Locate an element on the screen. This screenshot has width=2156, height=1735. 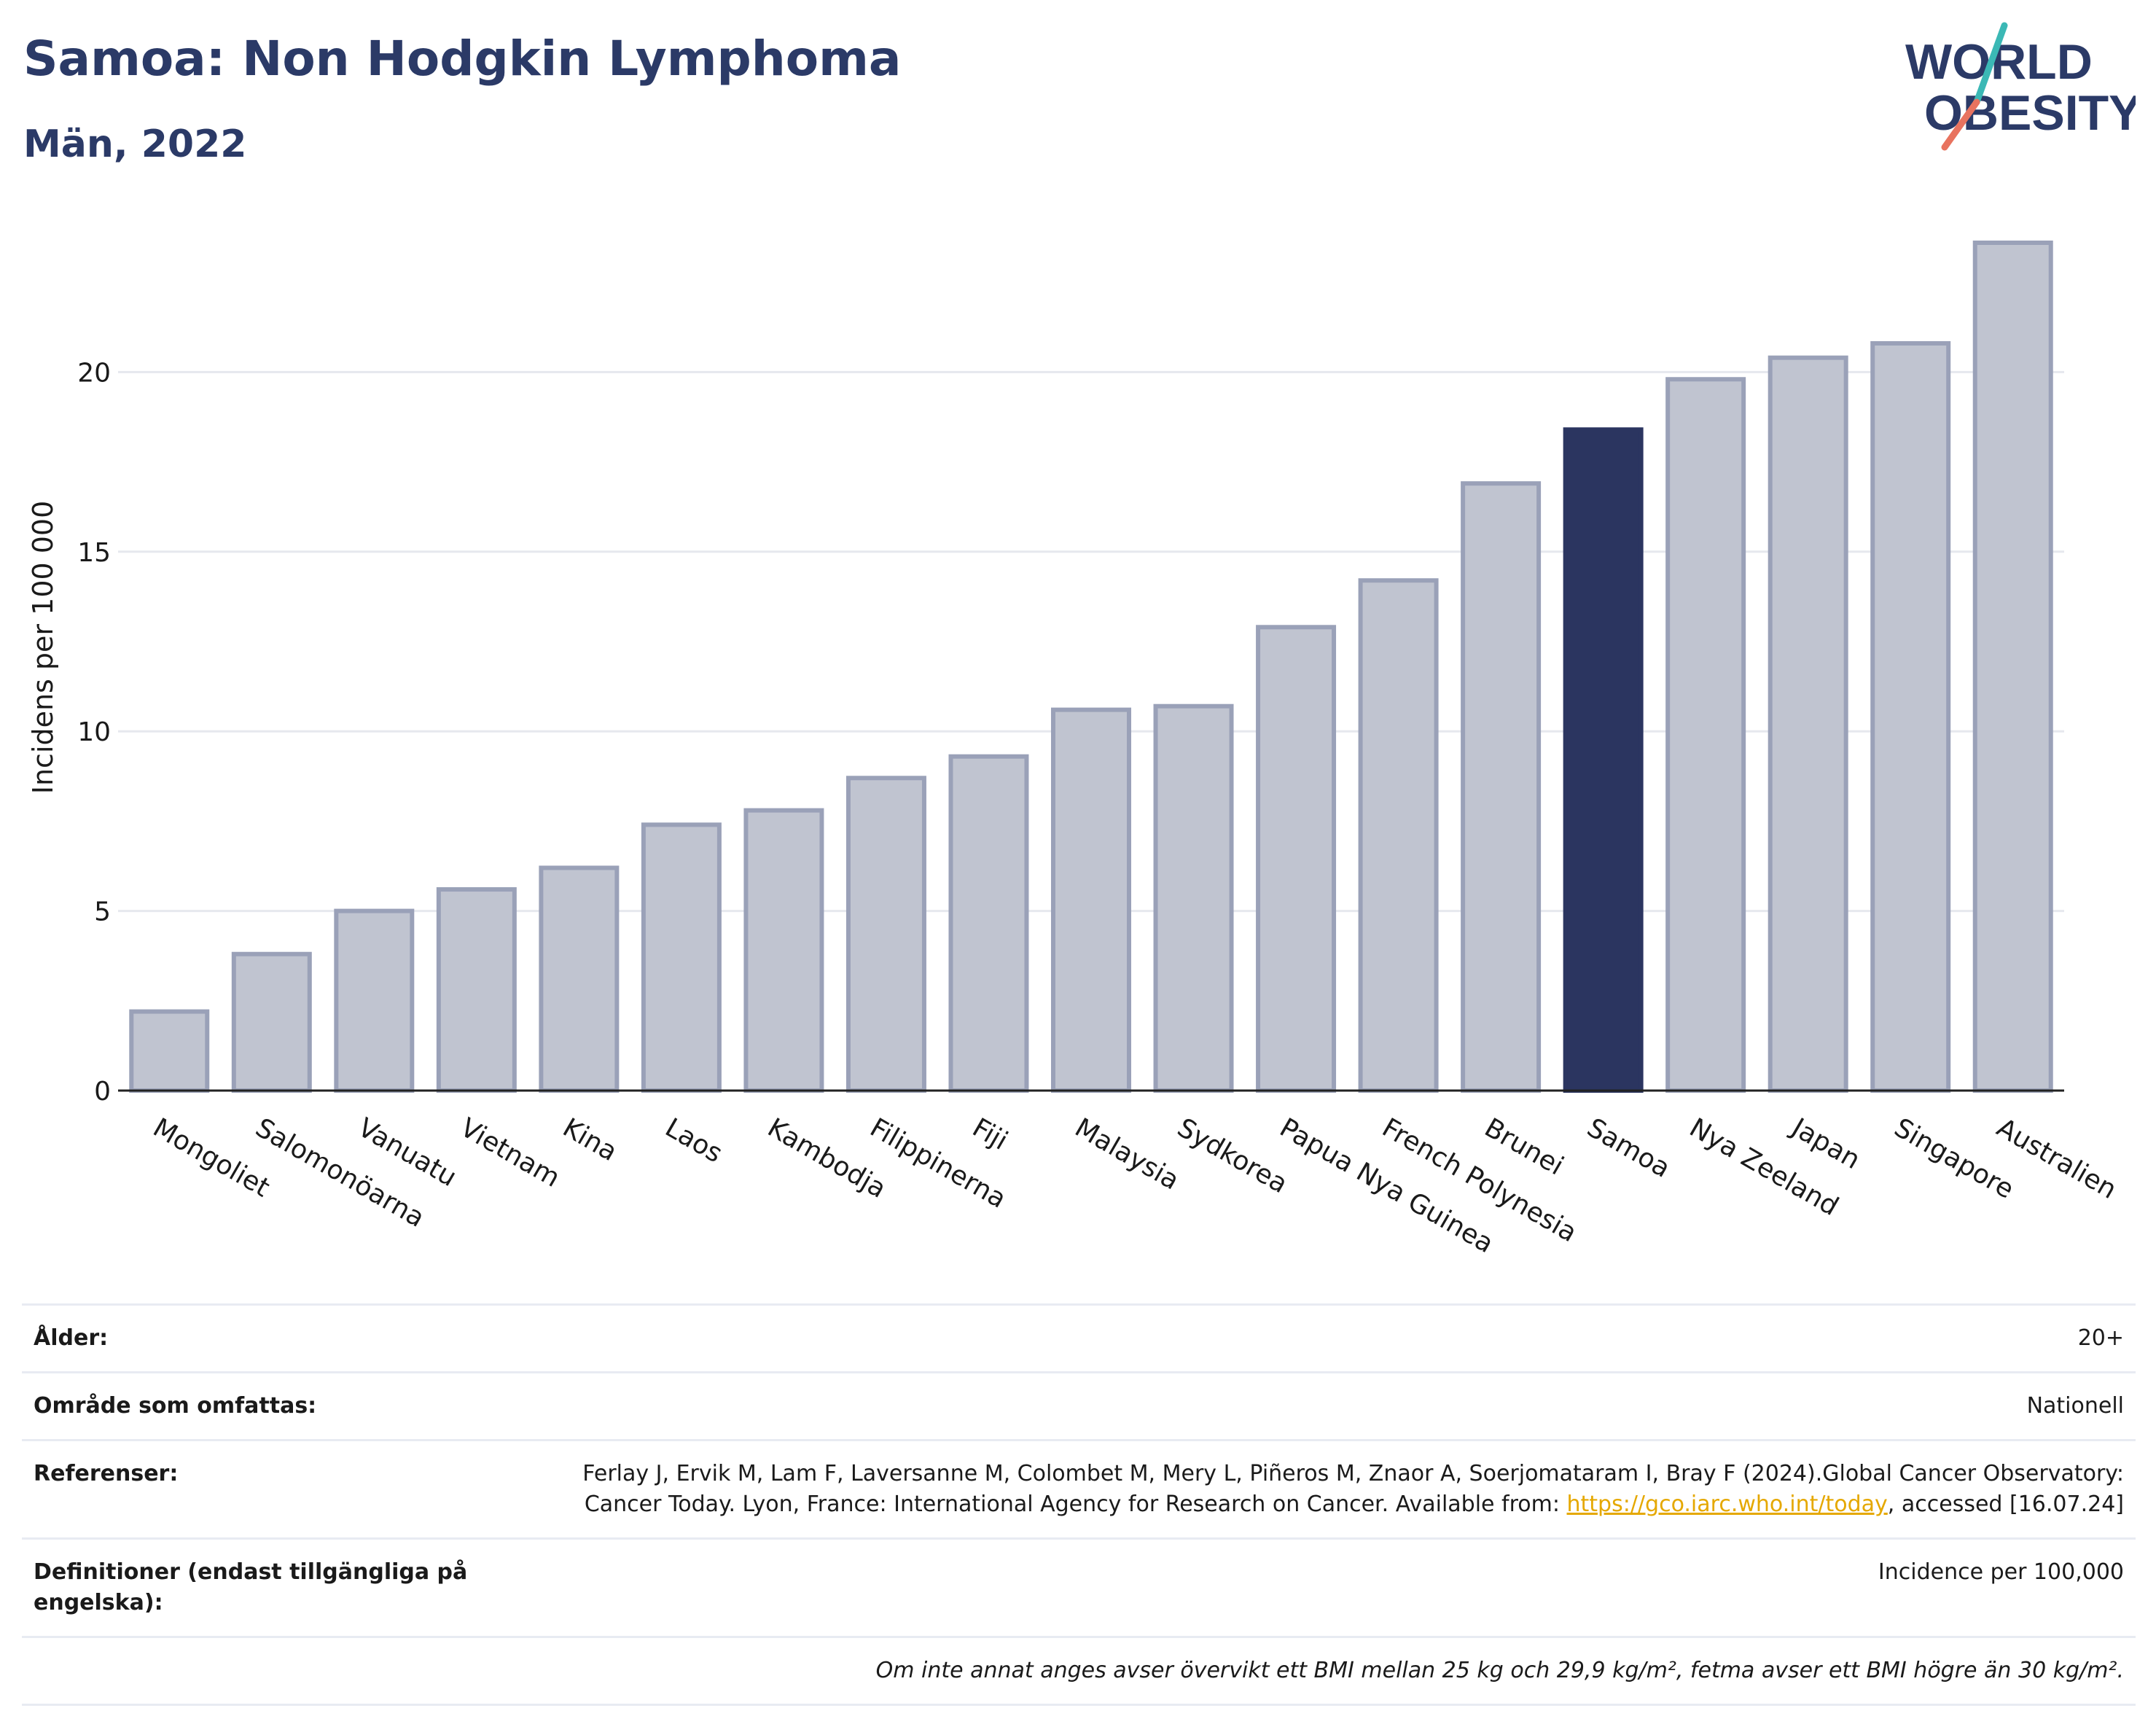
y-tick-label: 20 is located at coordinates (94, 373).